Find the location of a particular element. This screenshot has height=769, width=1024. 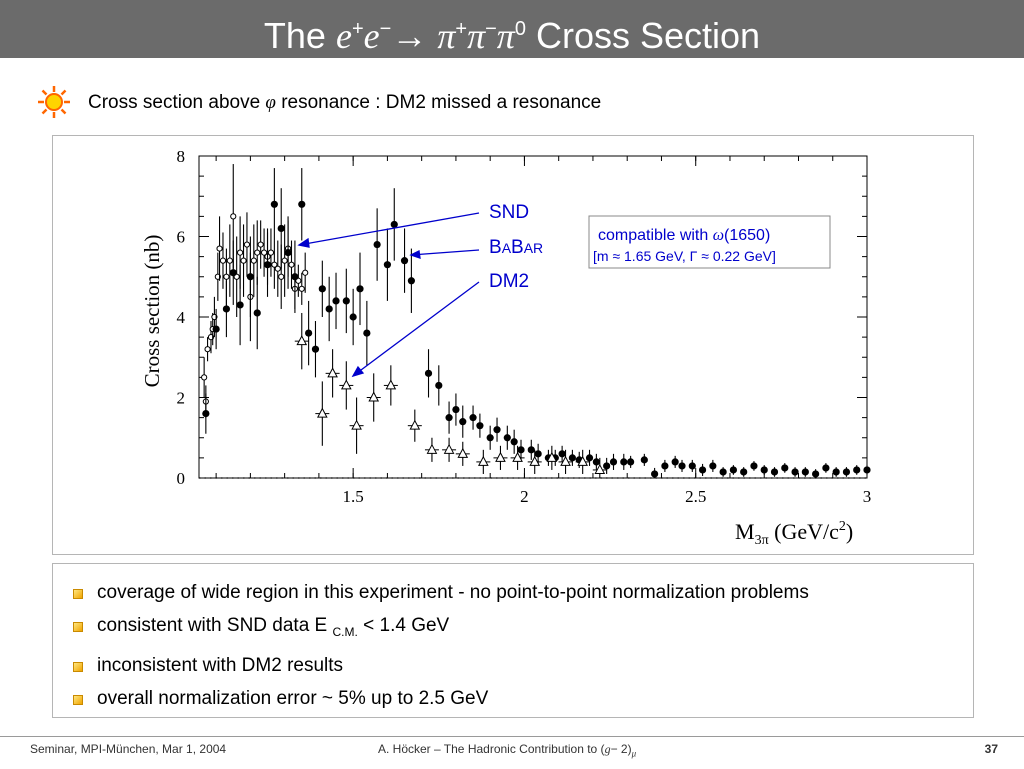

x-tick-label: 2 is located at coordinates (524, 496).